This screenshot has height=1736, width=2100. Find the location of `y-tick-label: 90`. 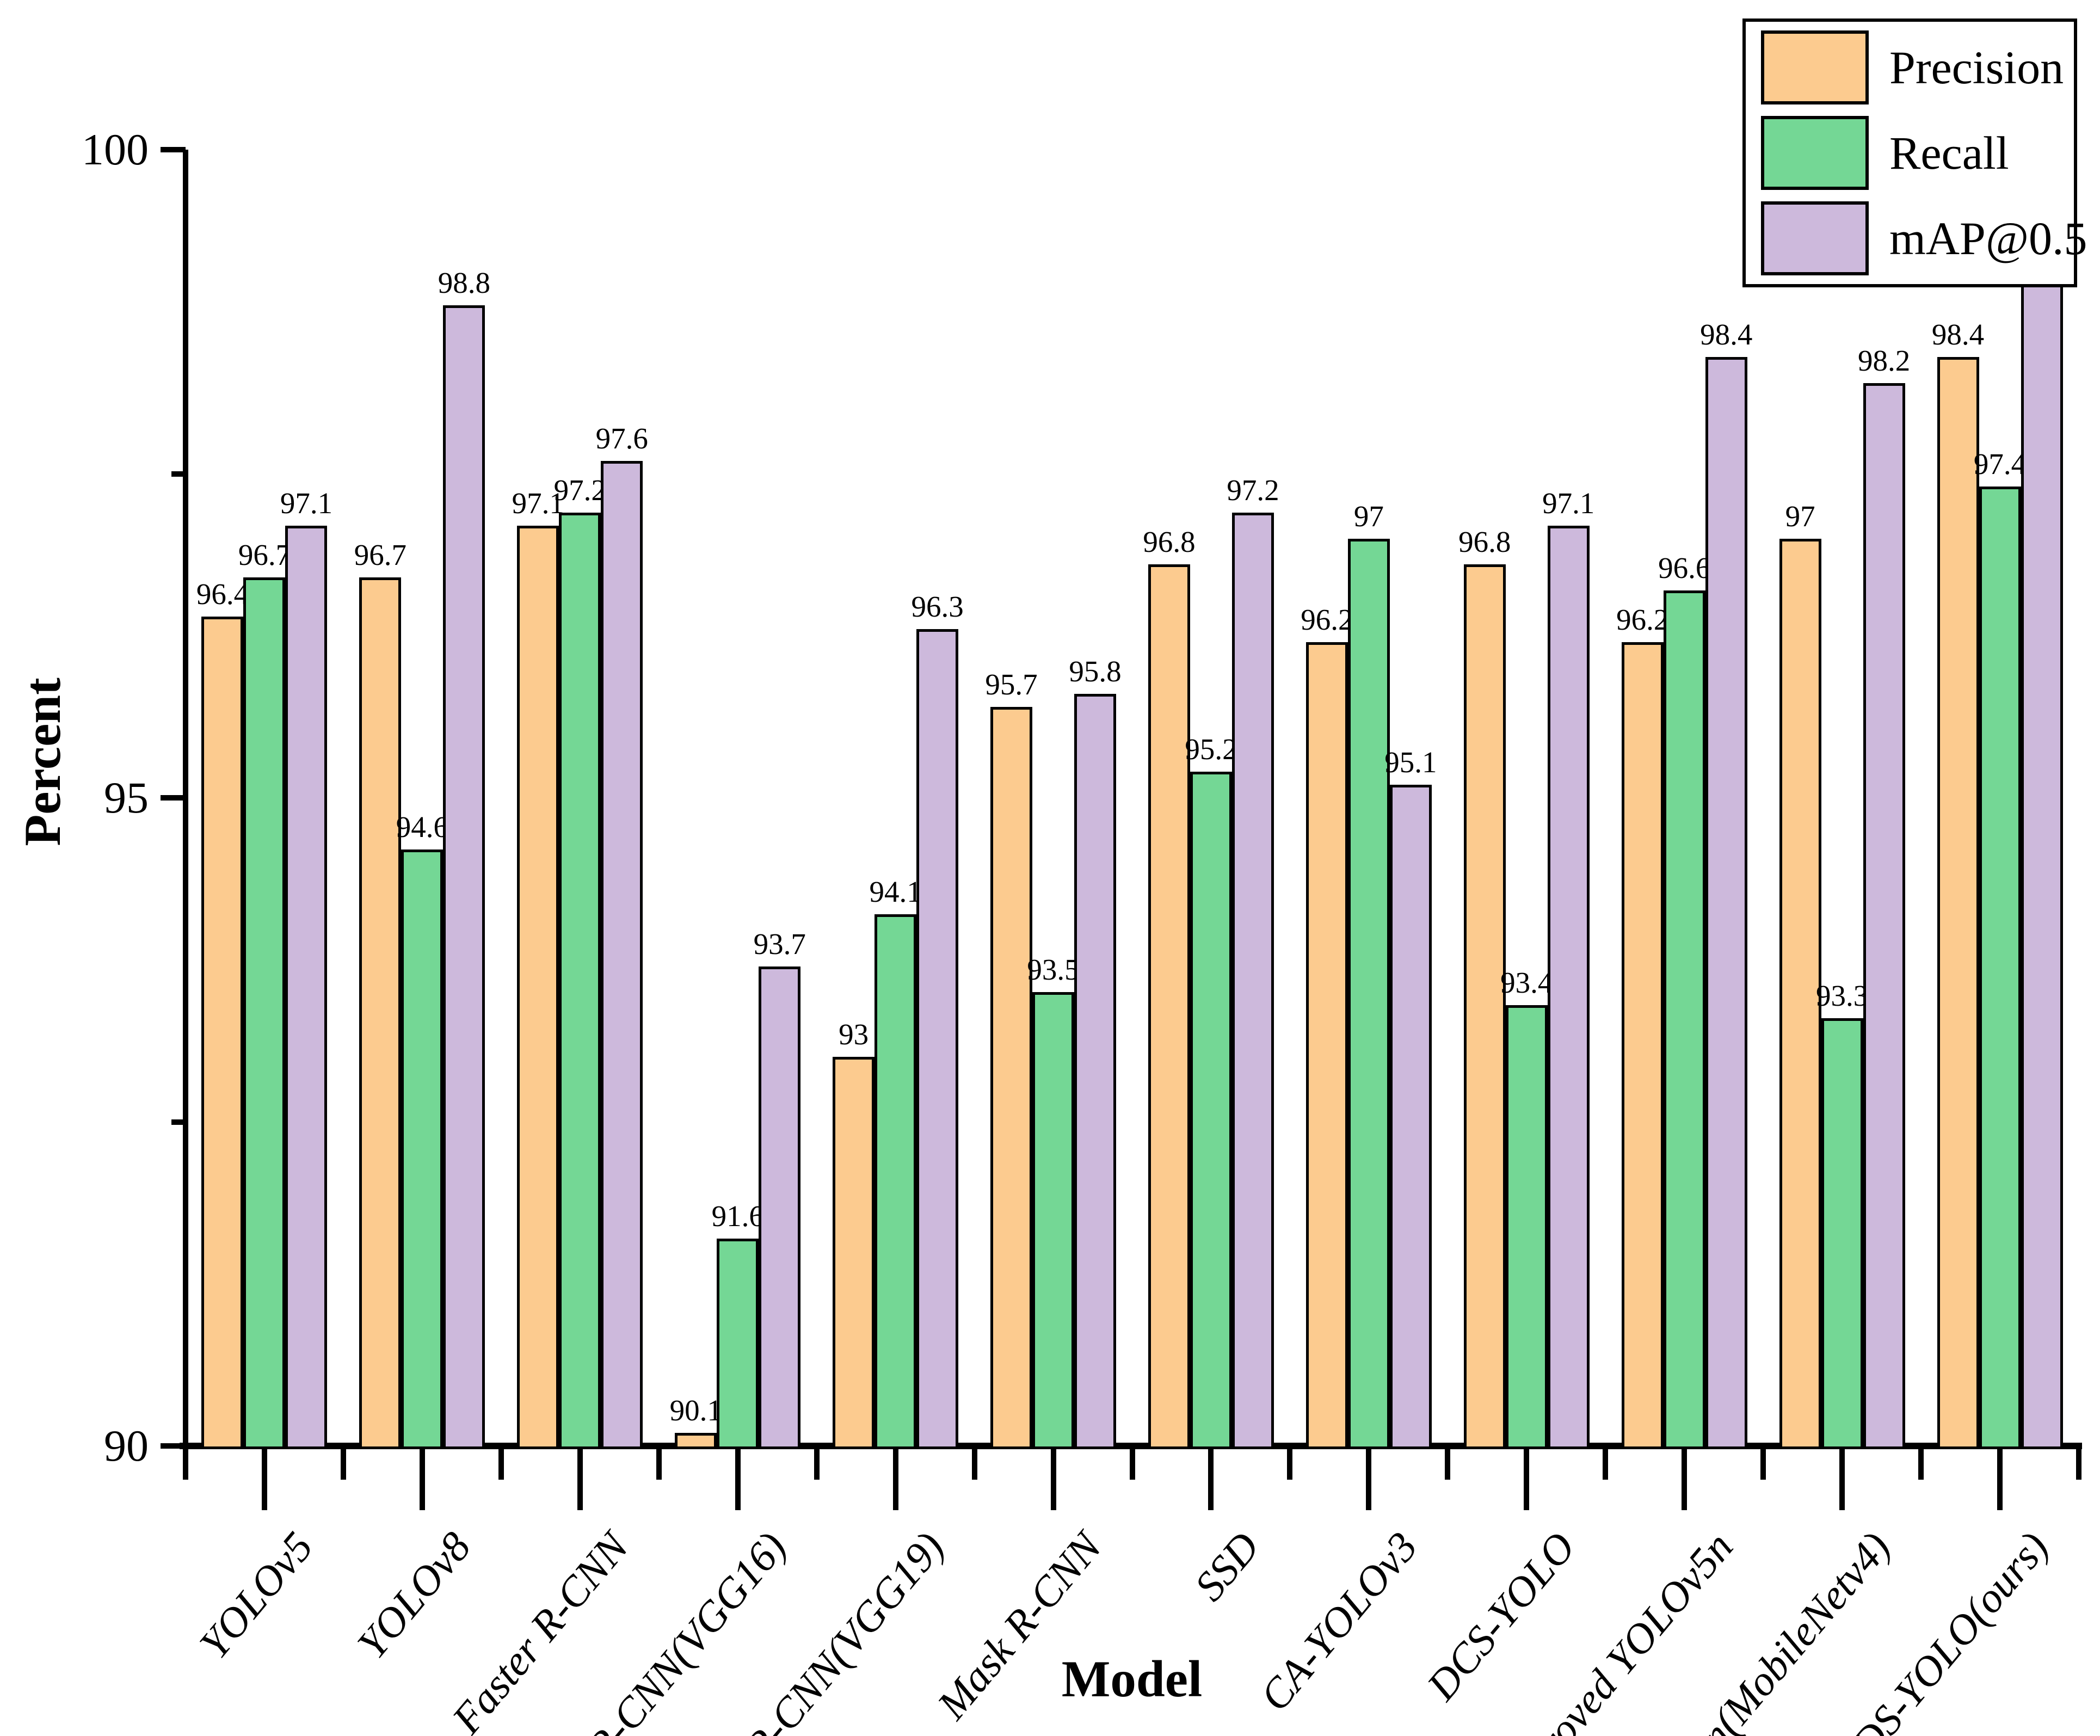

y-tick-label: 90 is located at coordinates (127, 1445).